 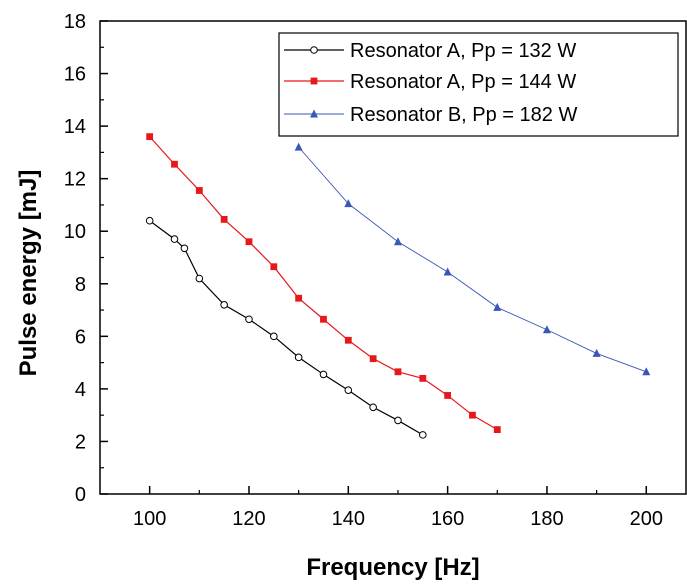 I want to click on y-tick-label: 2, so click(x=80, y=442).